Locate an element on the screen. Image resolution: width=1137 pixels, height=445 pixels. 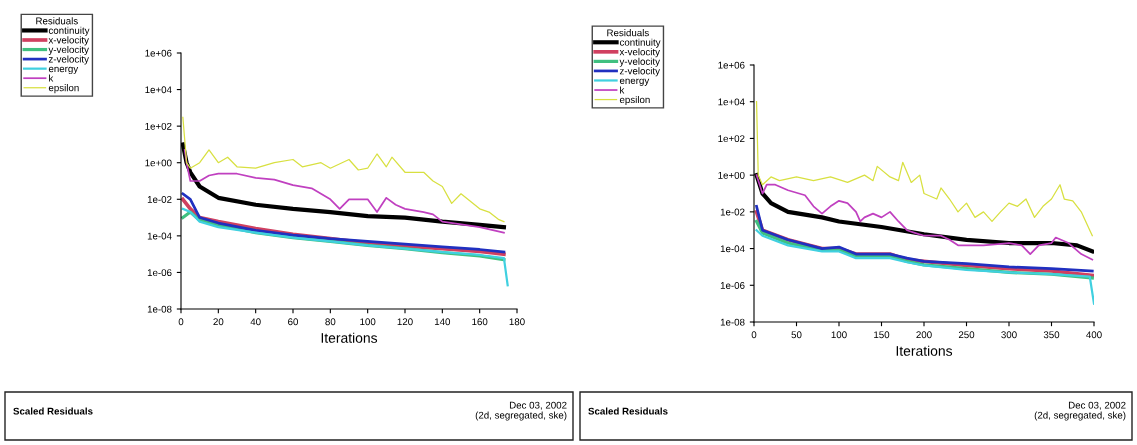
x-tick-label: 300 is located at coordinates (1009, 335).